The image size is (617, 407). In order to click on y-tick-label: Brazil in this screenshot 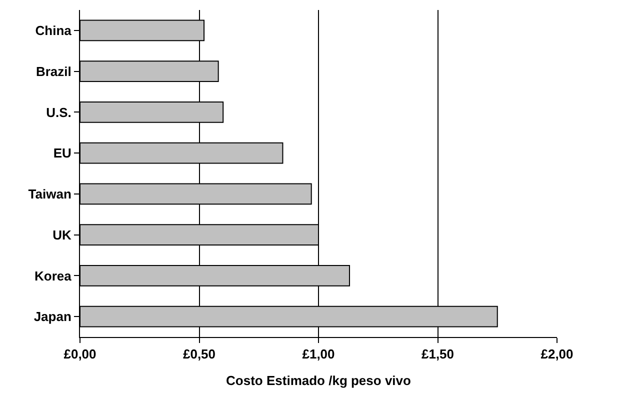, I will do `click(54, 71)`.